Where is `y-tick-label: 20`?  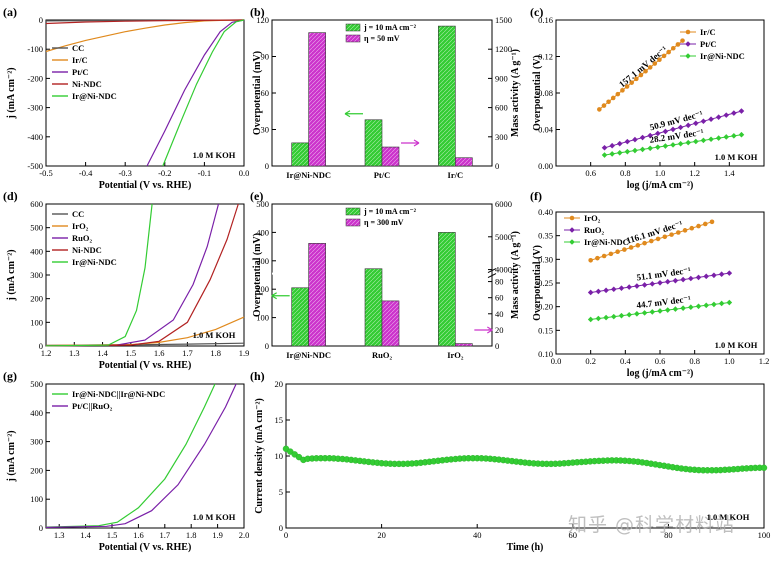
y-tick-label: 20 is located at coordinates (279, 384).